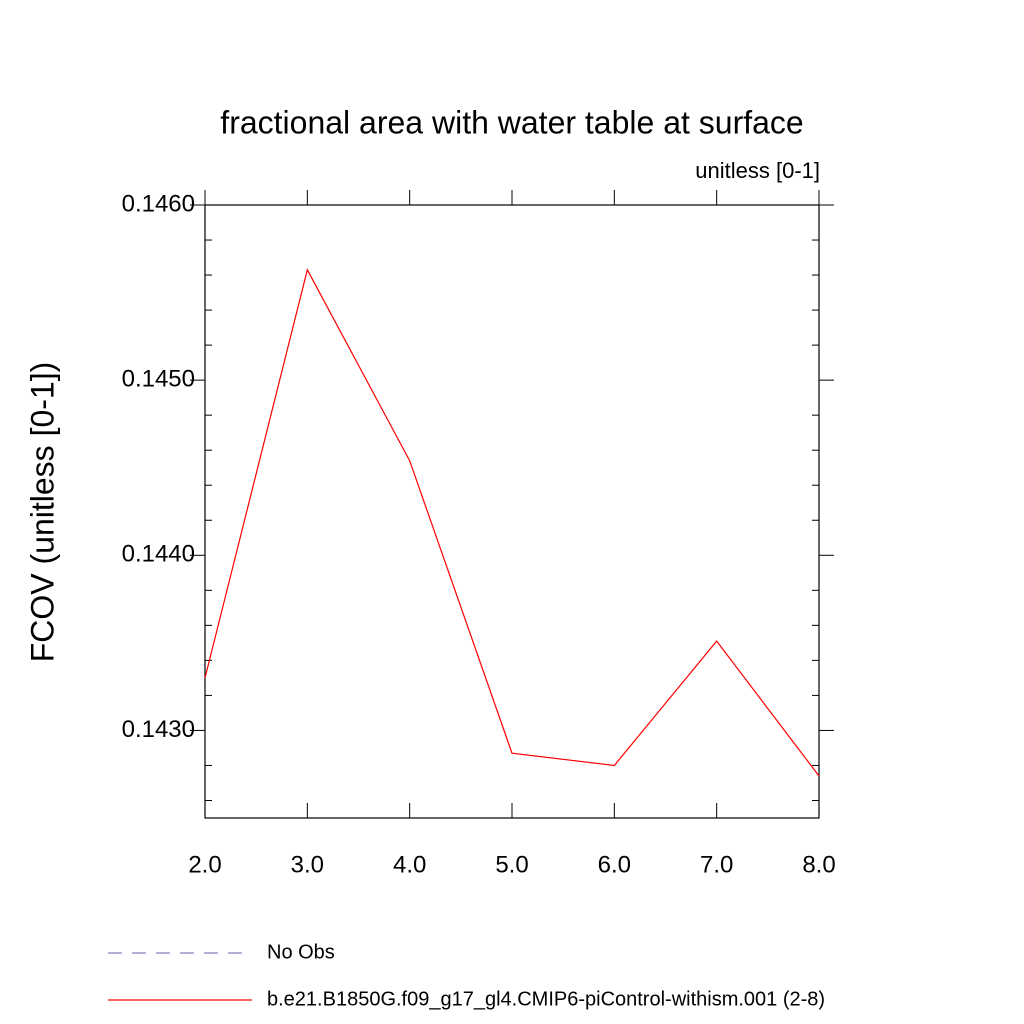  Describe the element at coordinates (757, 170) in the screenshot. I see `chart-subtitle: unitless [0-1]` at that location.